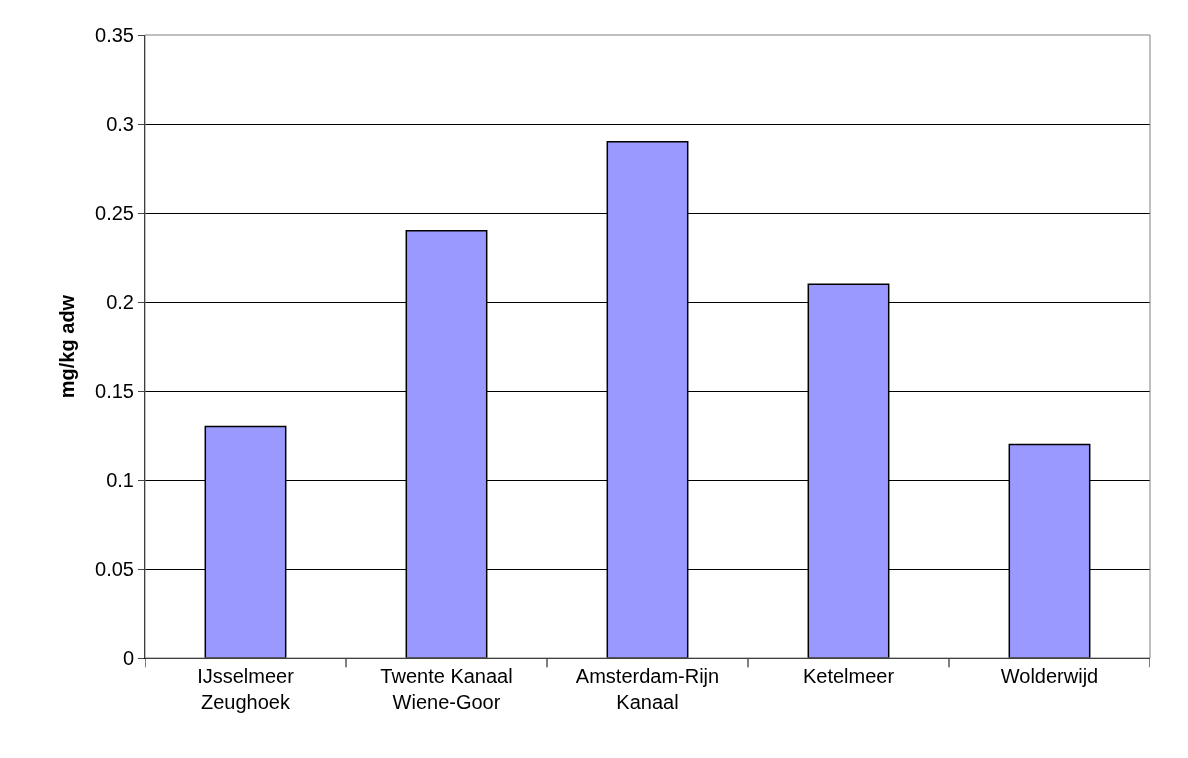 This screenshot has width=1188, height=758. Describe the element at coordinates (647, 689) in the screenshot. I see `x-tick-label: Amsterdam-Rijn Kanaal` at that location.